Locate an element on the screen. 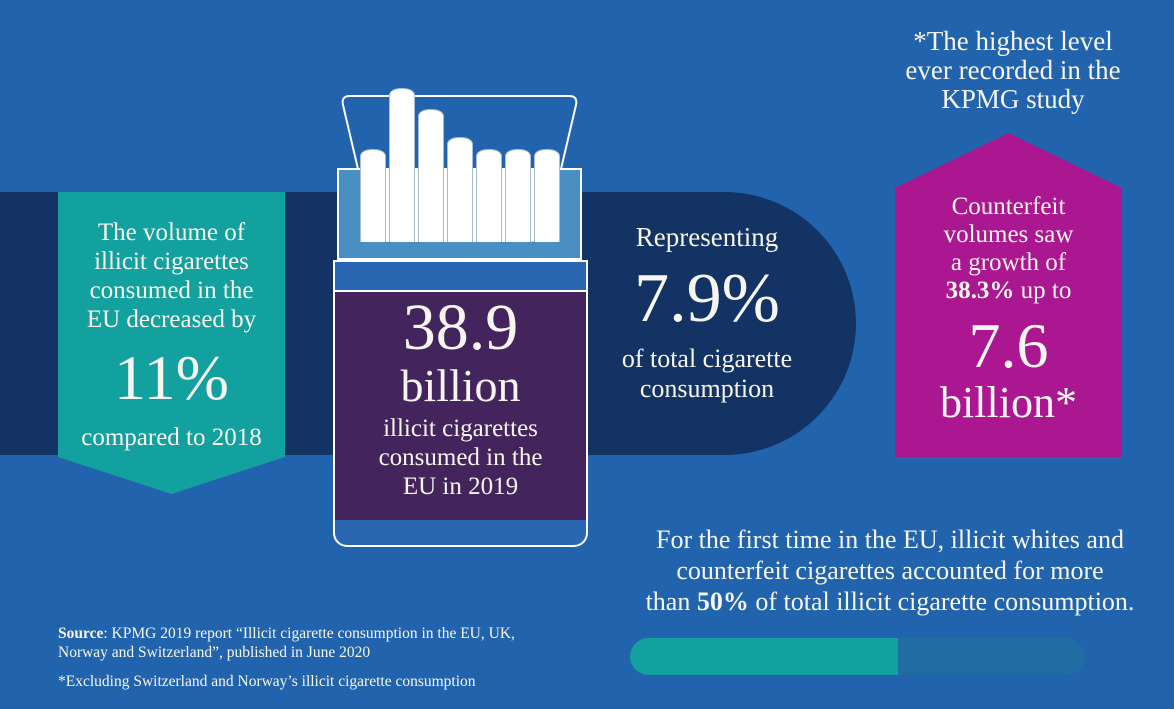 Image resolution: width=1174 pixels, height=709 pixels. caption-line: of total cigarette is located at coordinates (707, 358).